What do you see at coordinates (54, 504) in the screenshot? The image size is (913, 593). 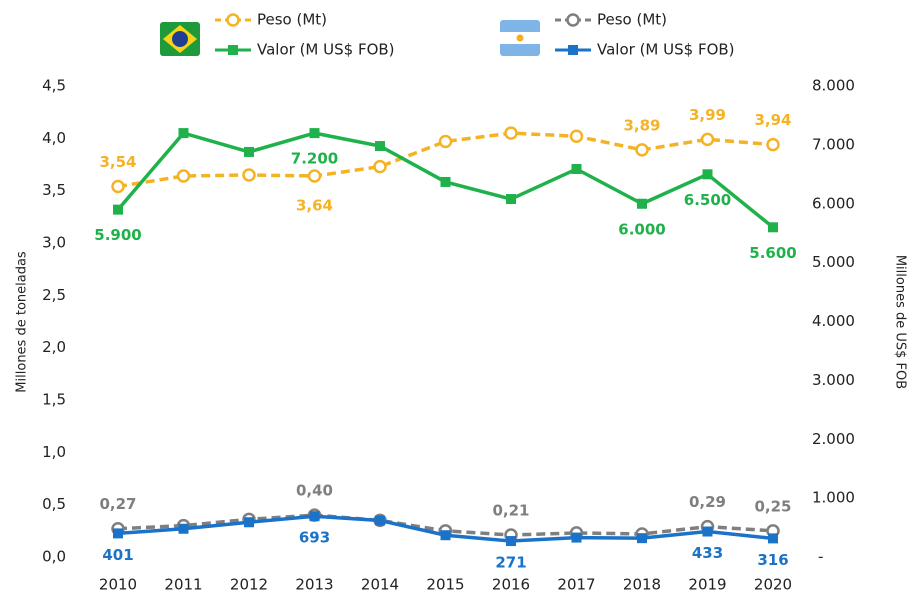 I see `y-tick-label: 0,5` at bounding box center [54, 504].